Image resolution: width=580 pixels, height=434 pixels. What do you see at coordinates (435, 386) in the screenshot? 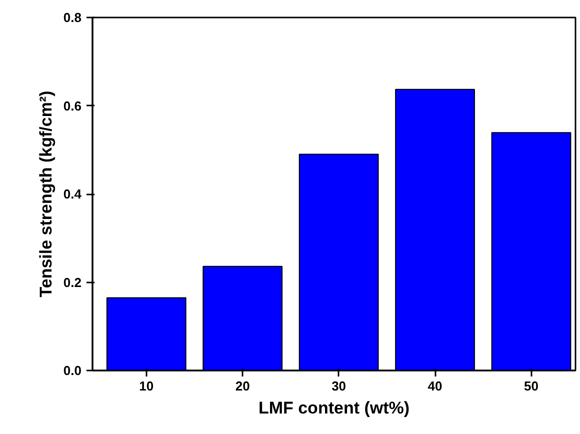
I see `x-tick-label: 40` at bounding box center [435, 386].